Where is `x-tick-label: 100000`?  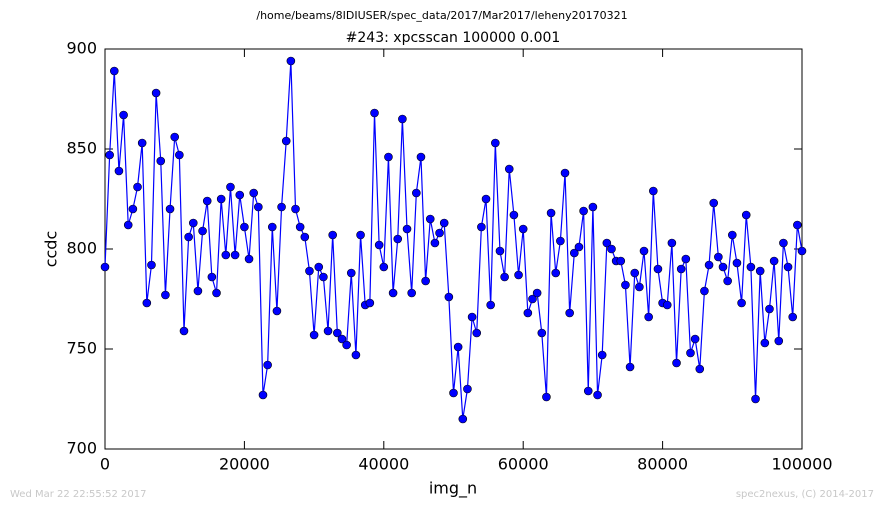
x-tick-label: 100000 is located at coordinates (801, 464).